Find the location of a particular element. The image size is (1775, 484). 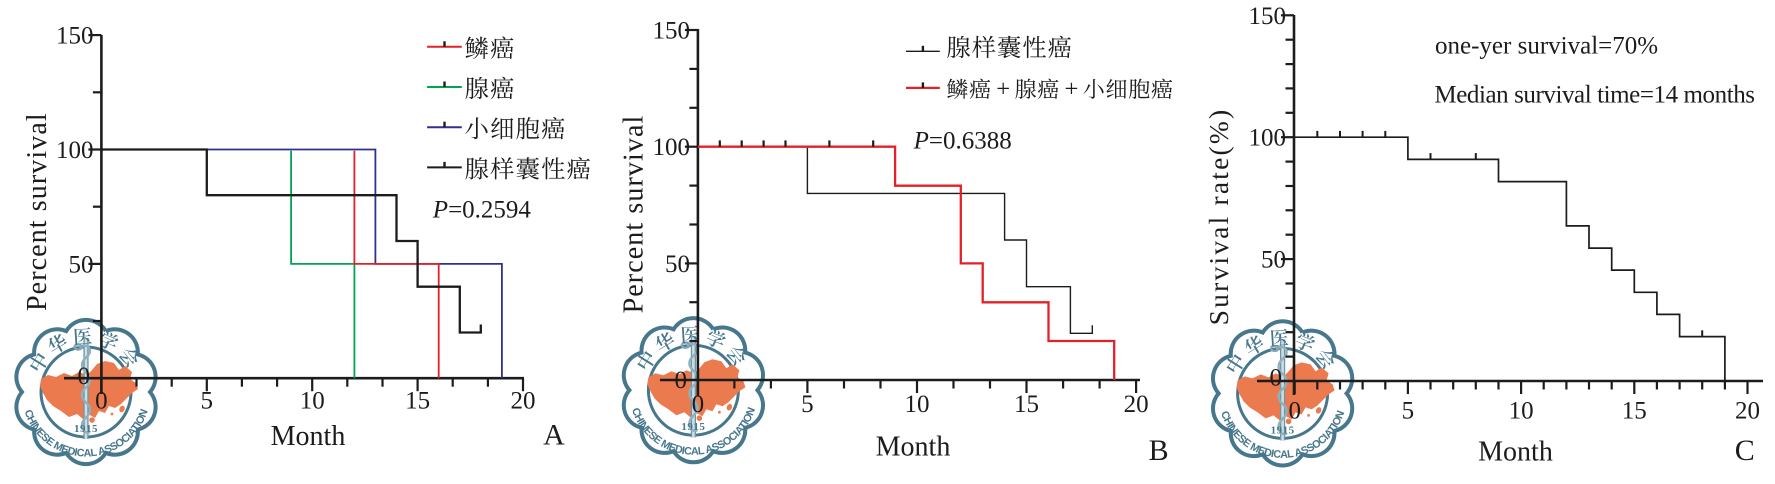

svg-text: B is located at coordinates (1159, 450).